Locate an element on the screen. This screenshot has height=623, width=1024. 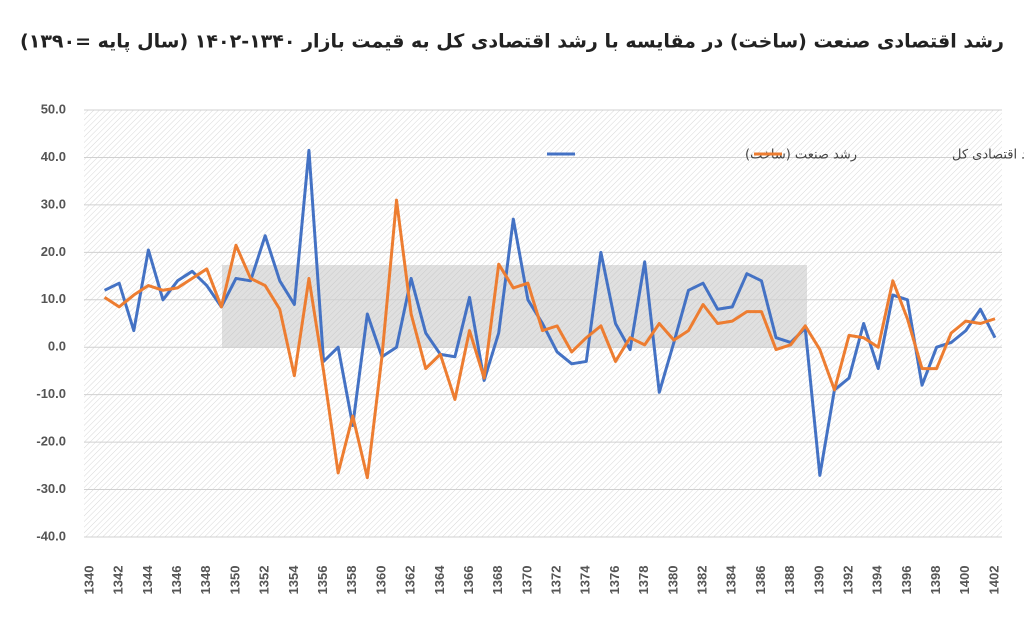
y-tick-label: 20.0 is located at coordinates (53, 251).